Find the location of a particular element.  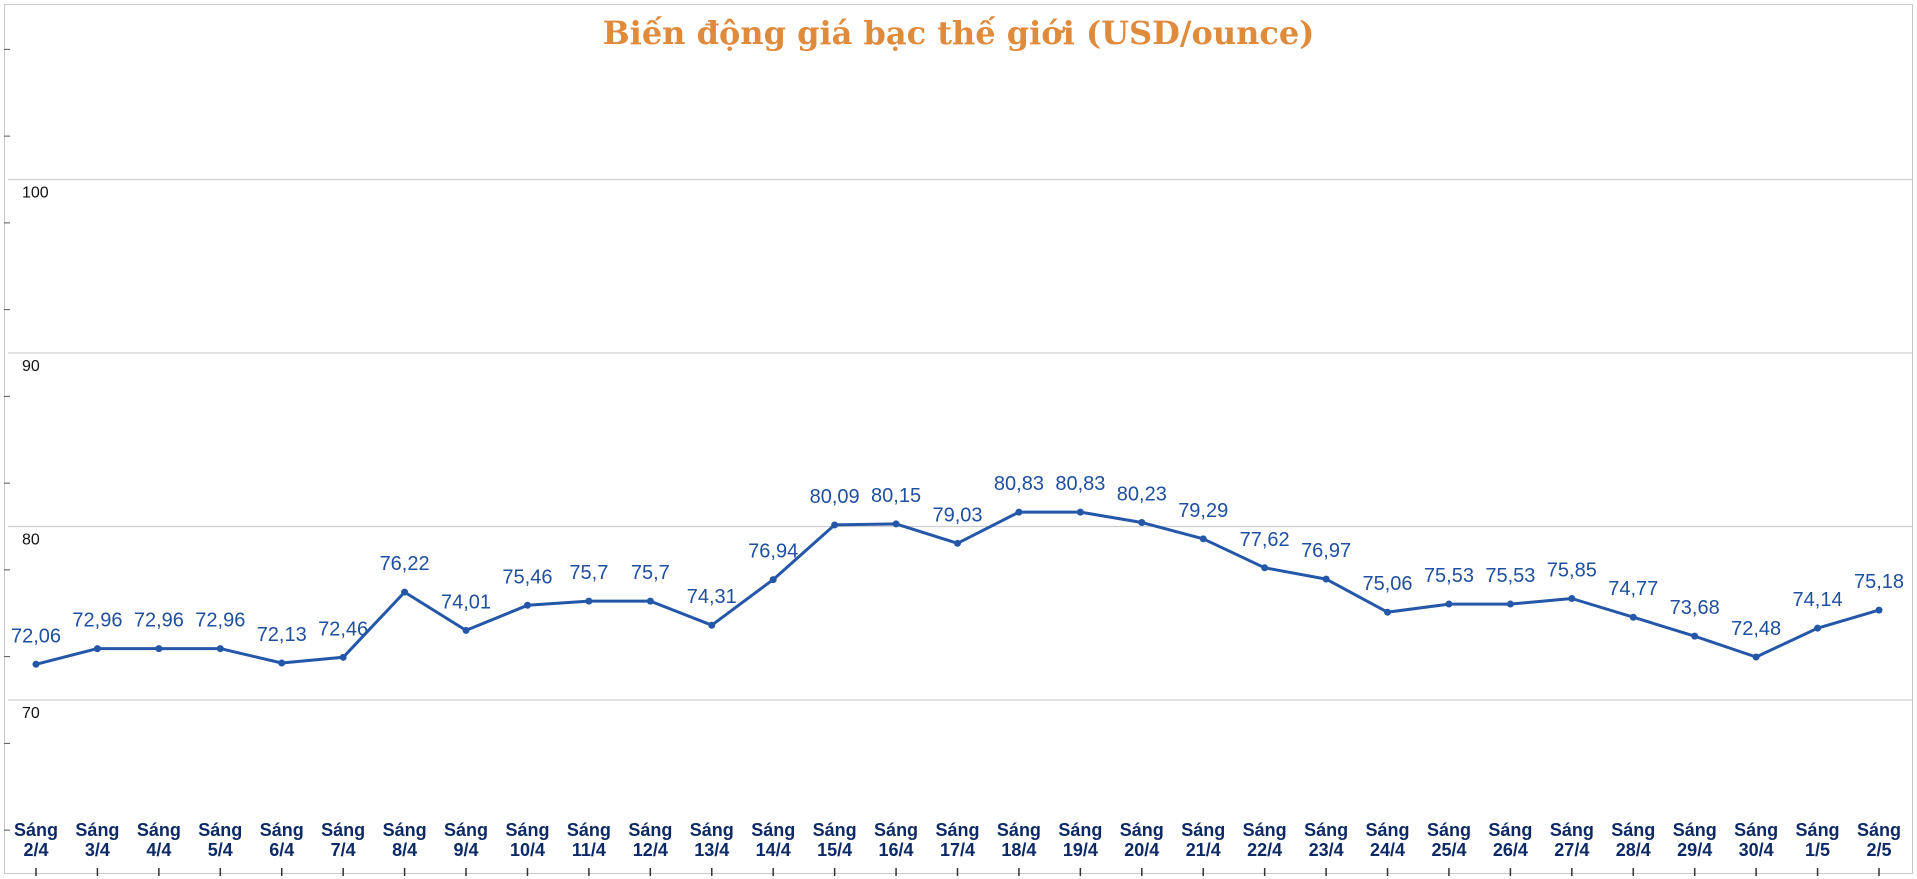

y-tick-label: 100 is located at coordinates (35, 193).